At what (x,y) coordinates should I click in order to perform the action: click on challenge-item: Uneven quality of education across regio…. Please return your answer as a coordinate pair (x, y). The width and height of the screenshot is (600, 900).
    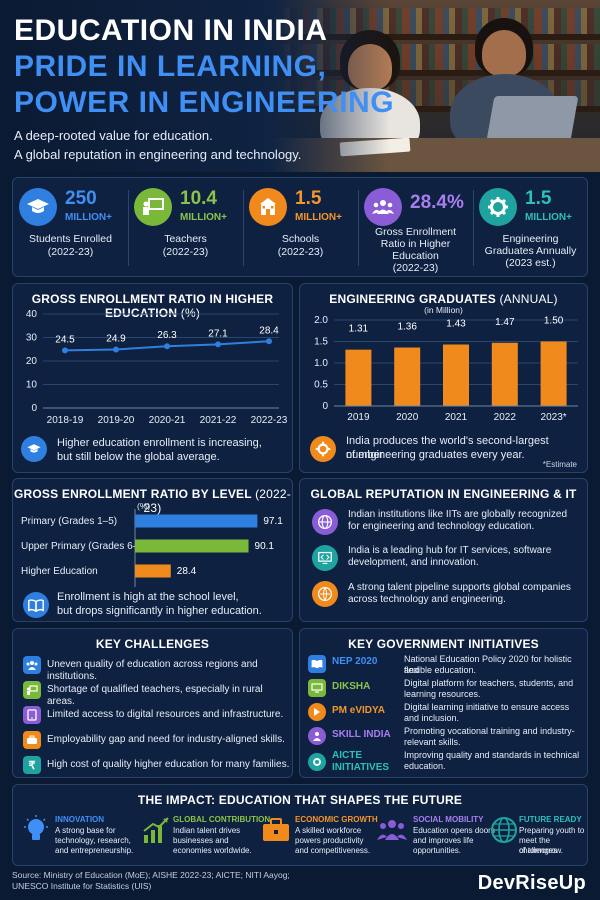
    Looking at the image, I should click on (152, 670).